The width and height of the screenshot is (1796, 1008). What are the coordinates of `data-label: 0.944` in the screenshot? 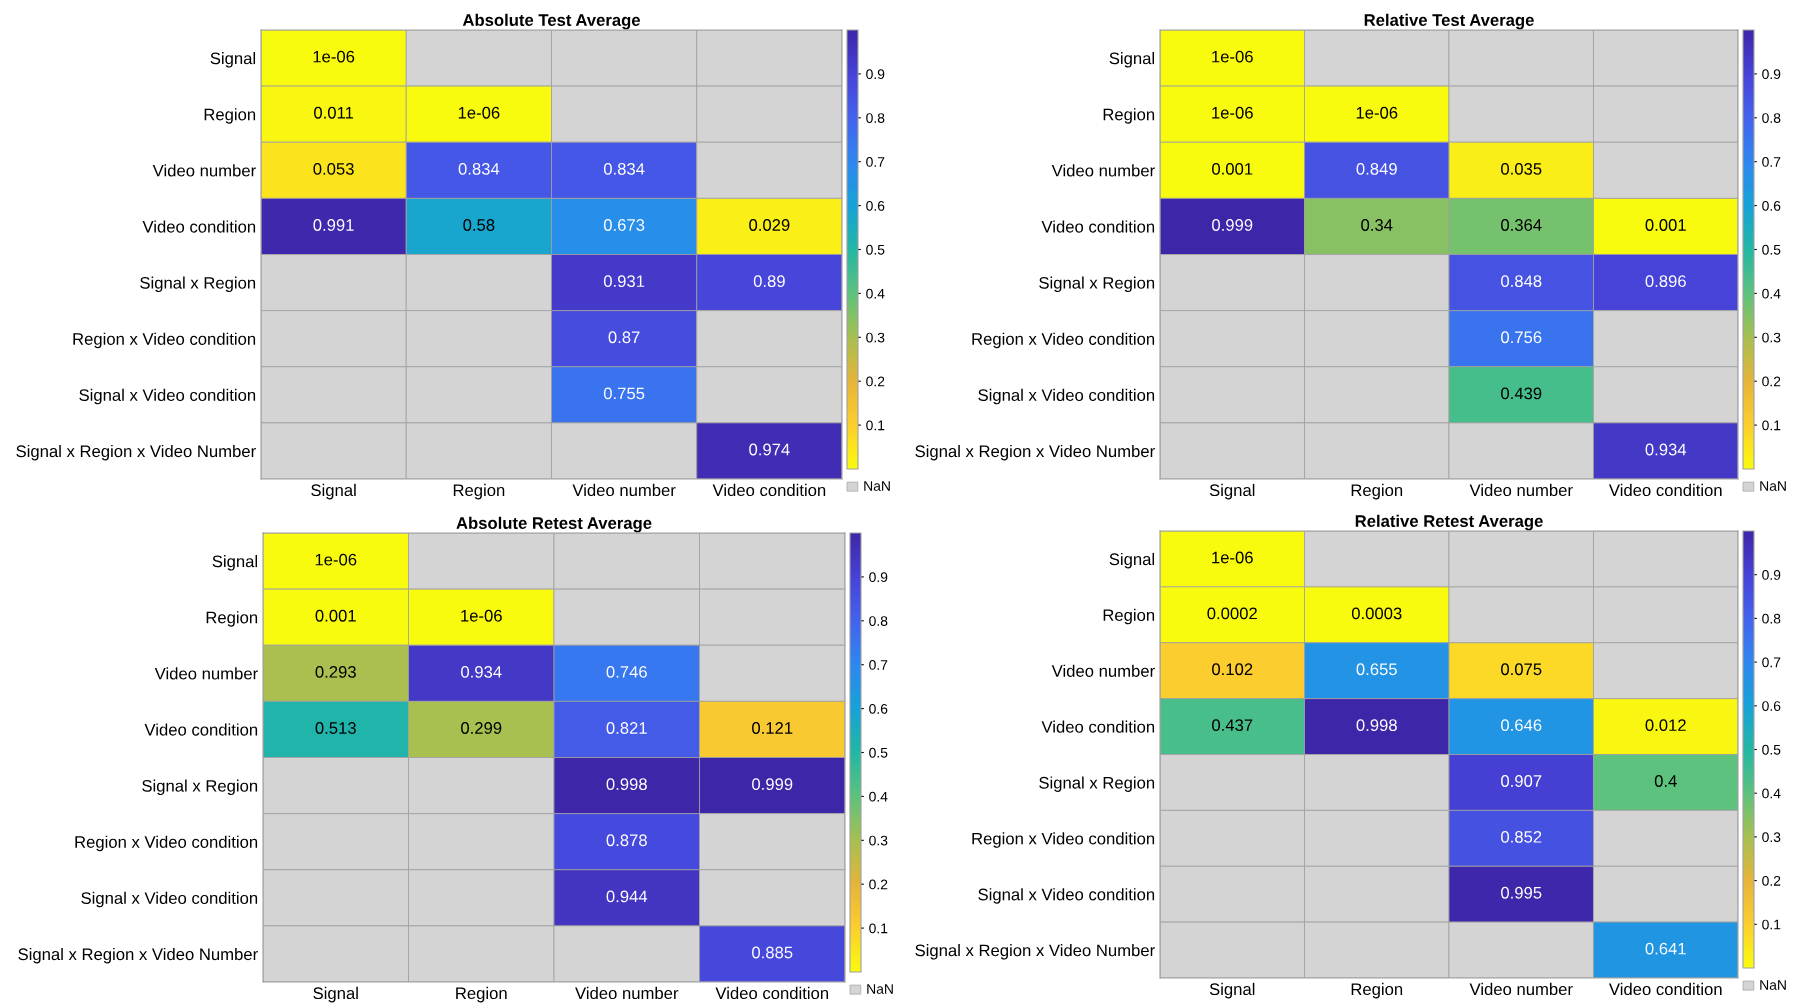 It's located at (627, 896).